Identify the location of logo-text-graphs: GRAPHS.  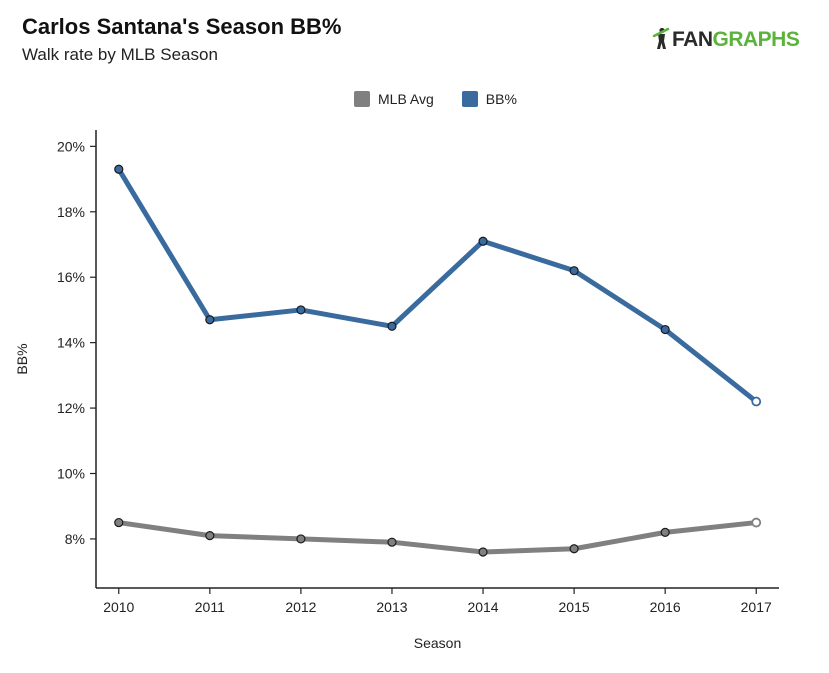
(756, 39).